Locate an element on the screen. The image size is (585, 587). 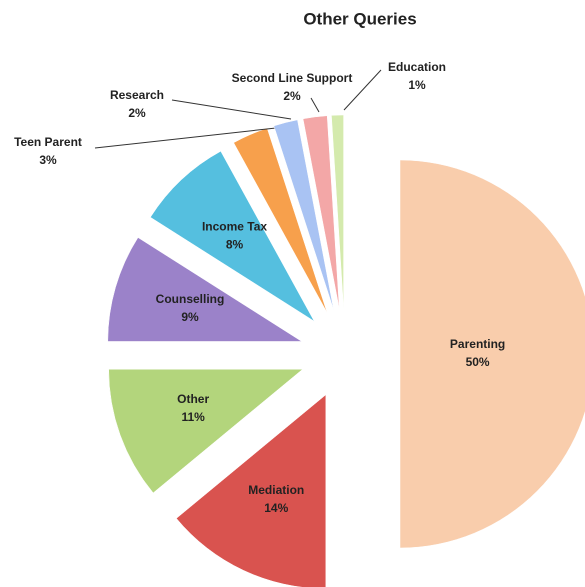
slice-label: Income Tax is located at coordinates (234, 227).